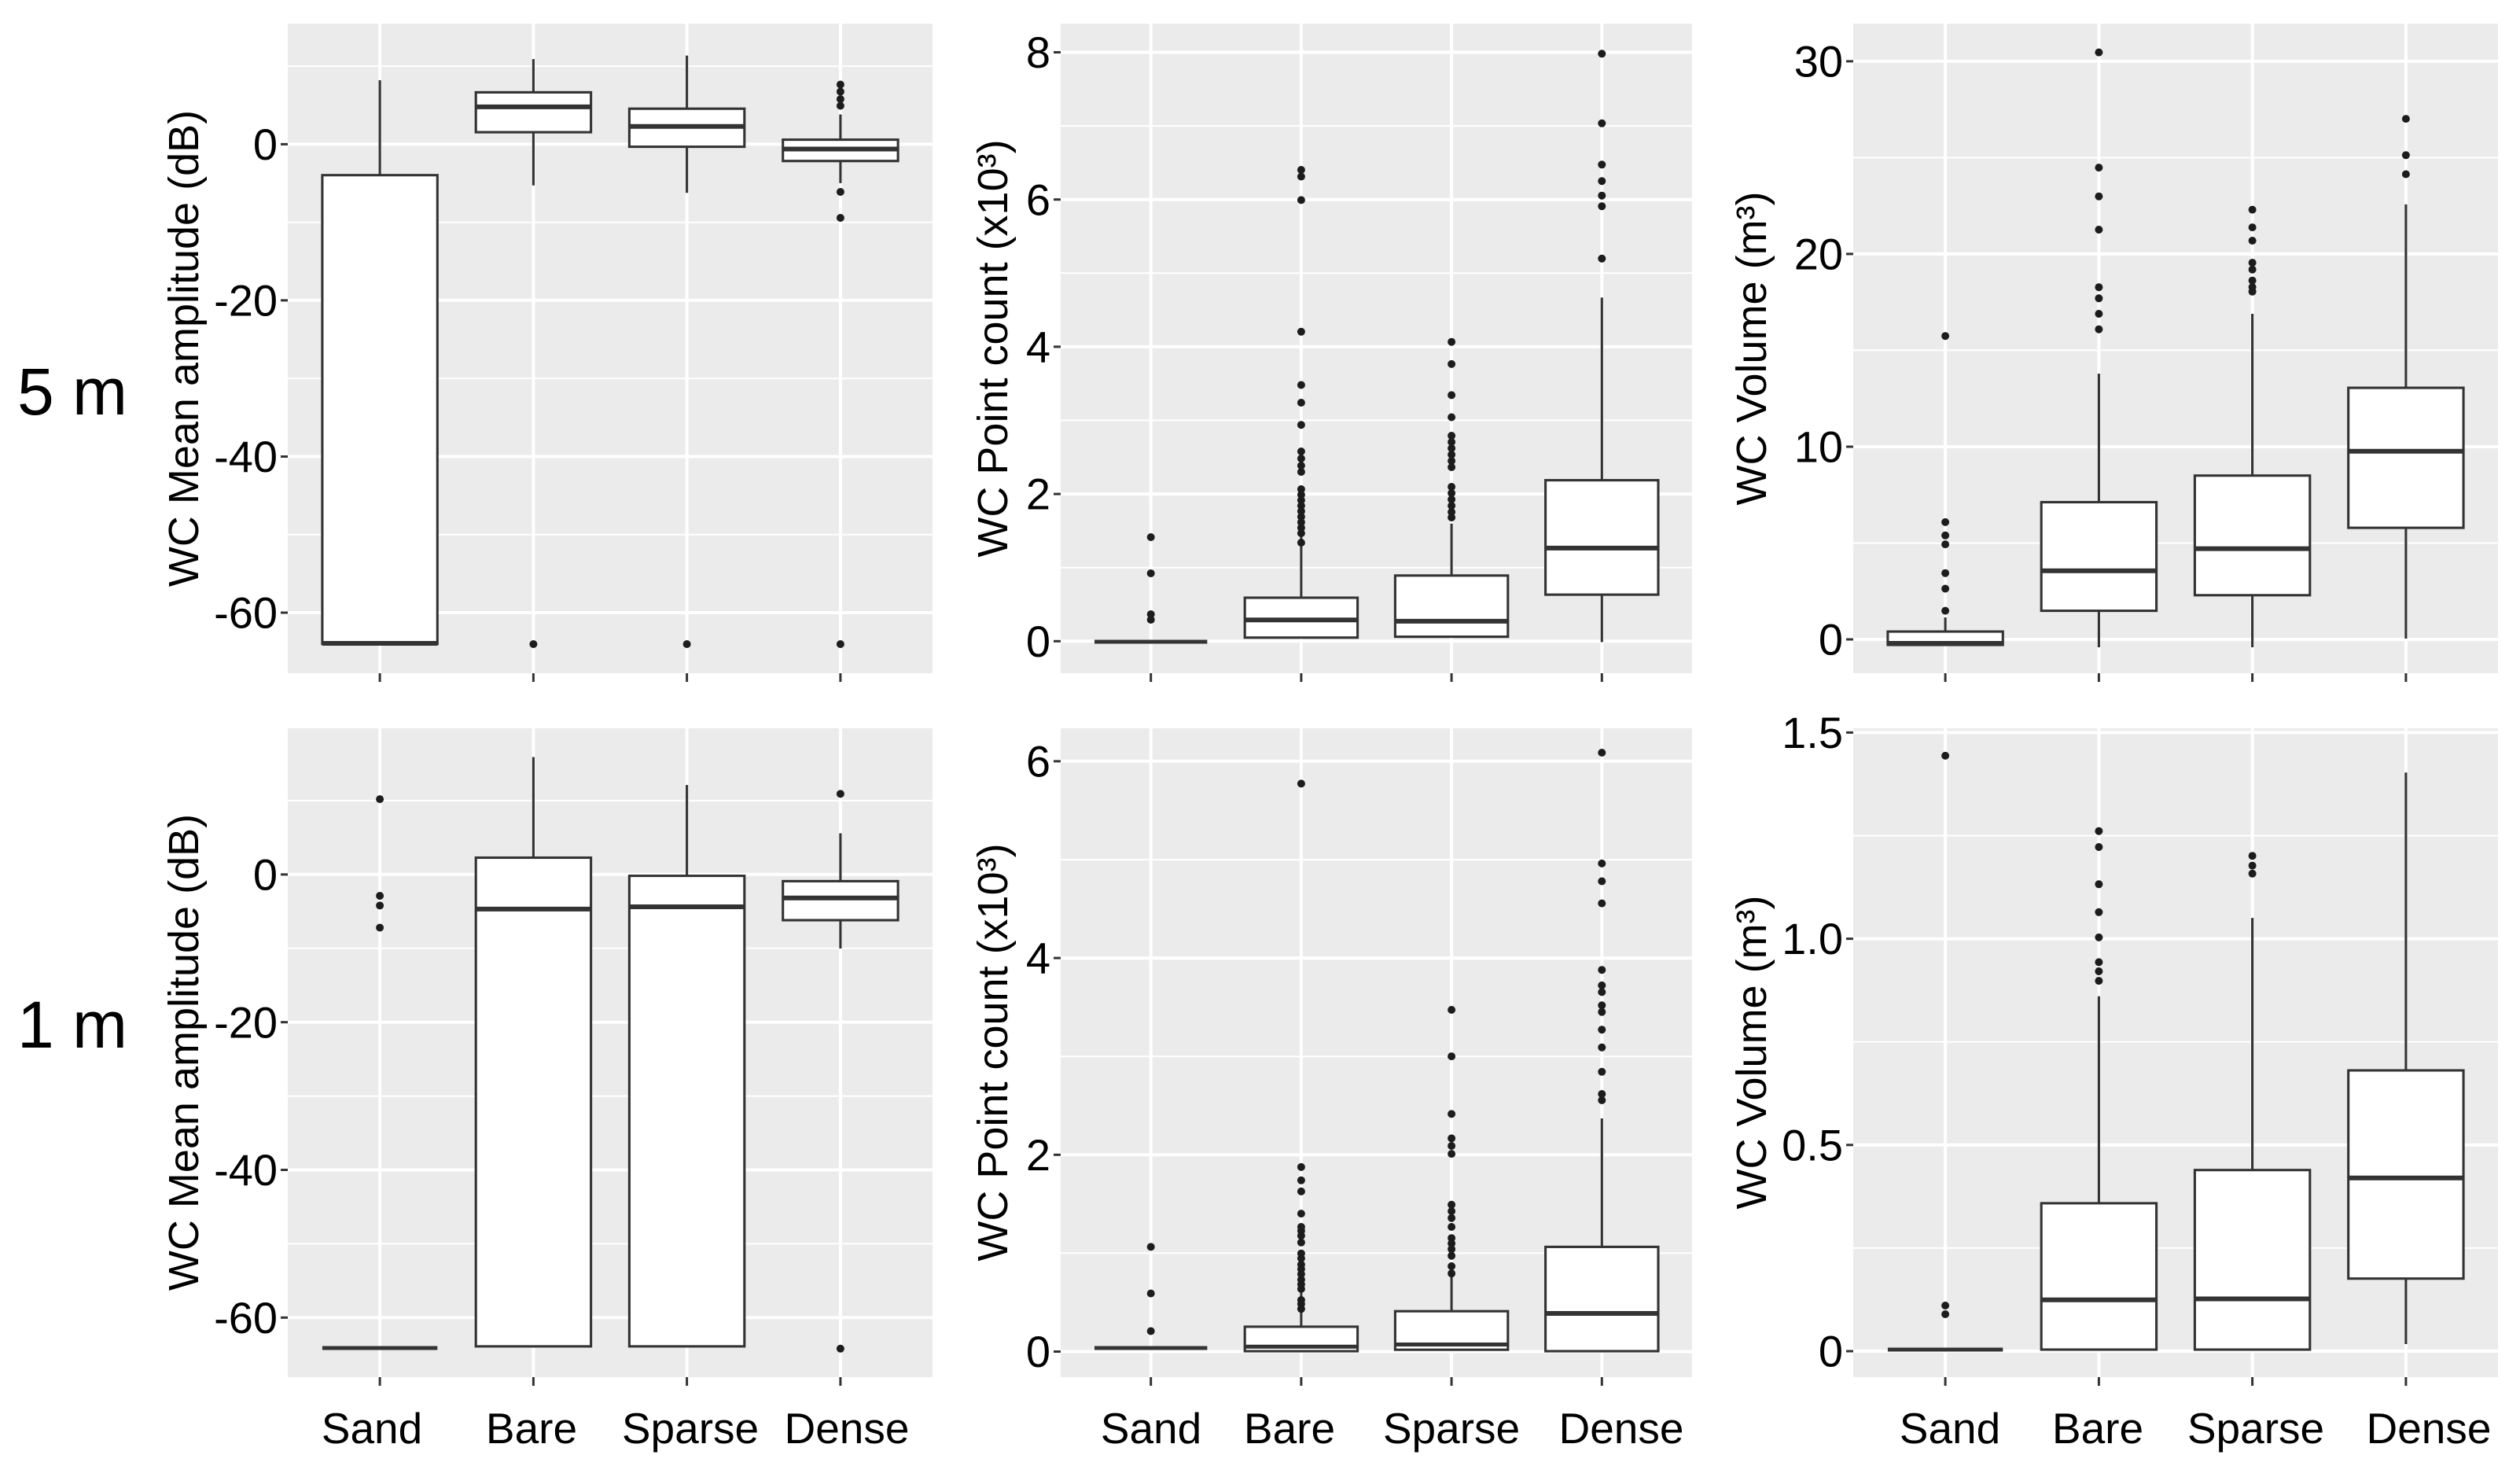 This screenshot has height=1466, width=2520. What do you see at coordinates (72, 392) in the screenshot?
I see `svg-text: 5 m` at bounding box center [72, 392].